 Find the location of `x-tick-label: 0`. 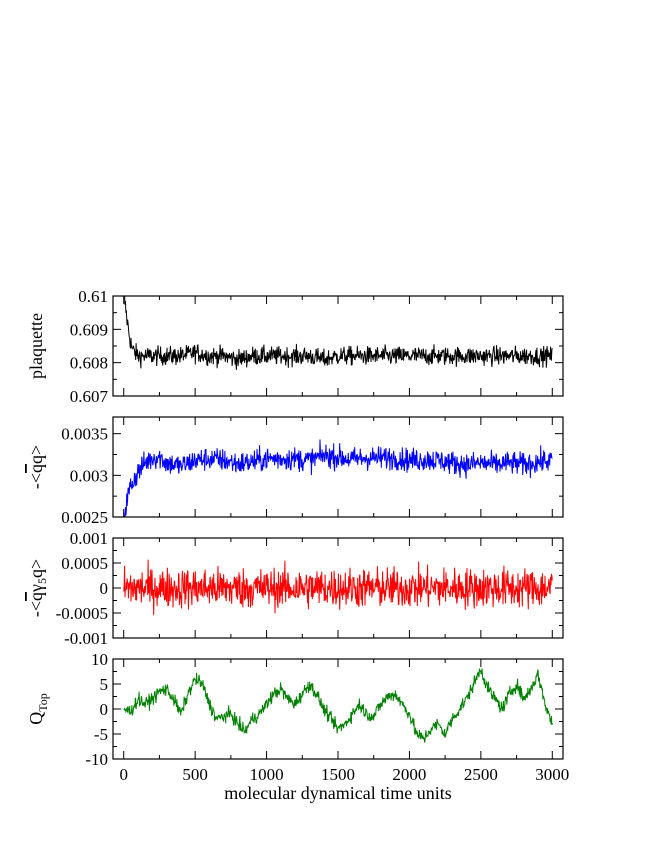

x-tick-label: 0 is located at coordinates (123, 774).